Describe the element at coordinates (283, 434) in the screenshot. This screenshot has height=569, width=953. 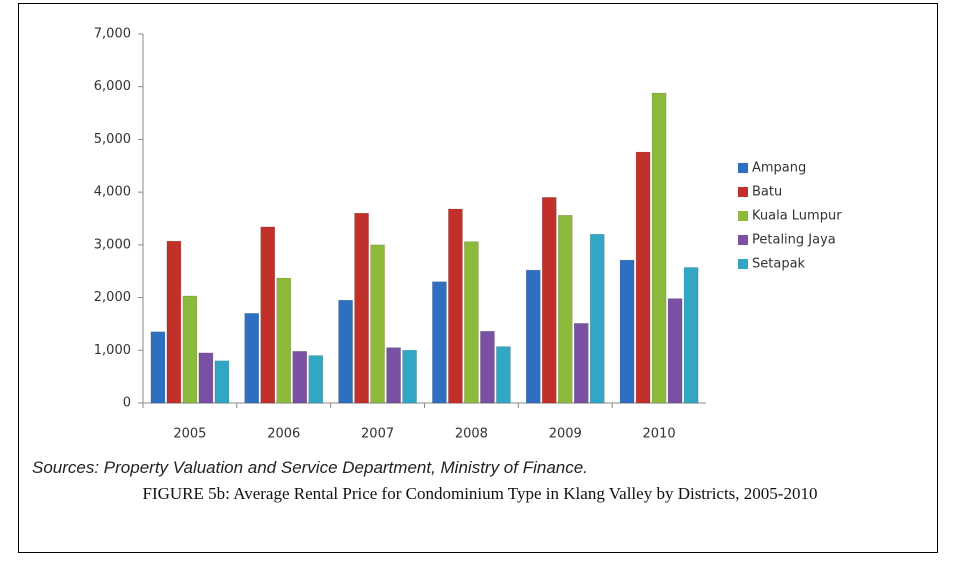
I see `x-tick-label: 2006` at that location.